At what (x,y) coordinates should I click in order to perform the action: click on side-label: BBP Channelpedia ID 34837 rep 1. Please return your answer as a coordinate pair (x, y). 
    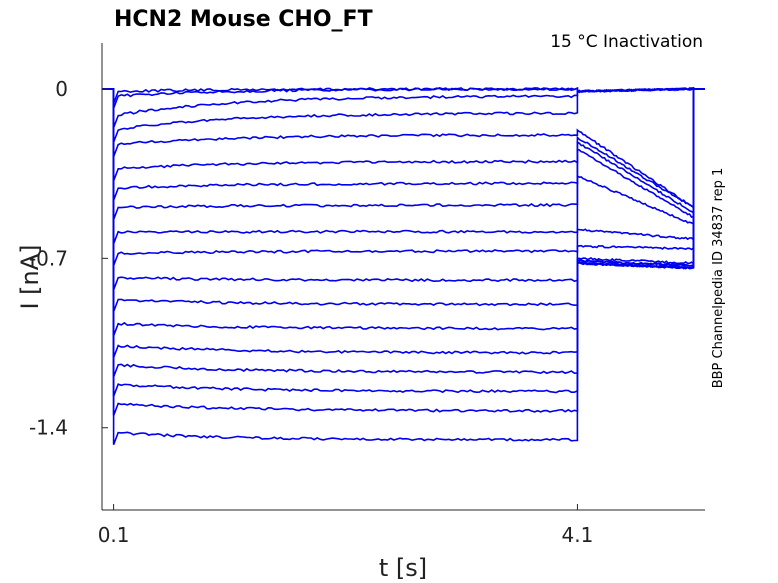
    Looking at the image, I should click on (718, 278).